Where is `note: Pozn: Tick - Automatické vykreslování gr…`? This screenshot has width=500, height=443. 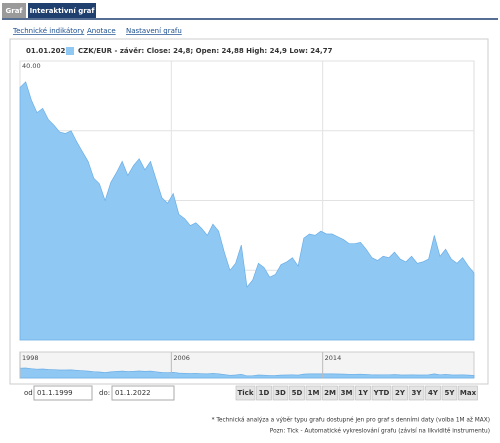 note: Pozn: Tick - Automatické vykreslování gr… is located at coordinates (380, 431).